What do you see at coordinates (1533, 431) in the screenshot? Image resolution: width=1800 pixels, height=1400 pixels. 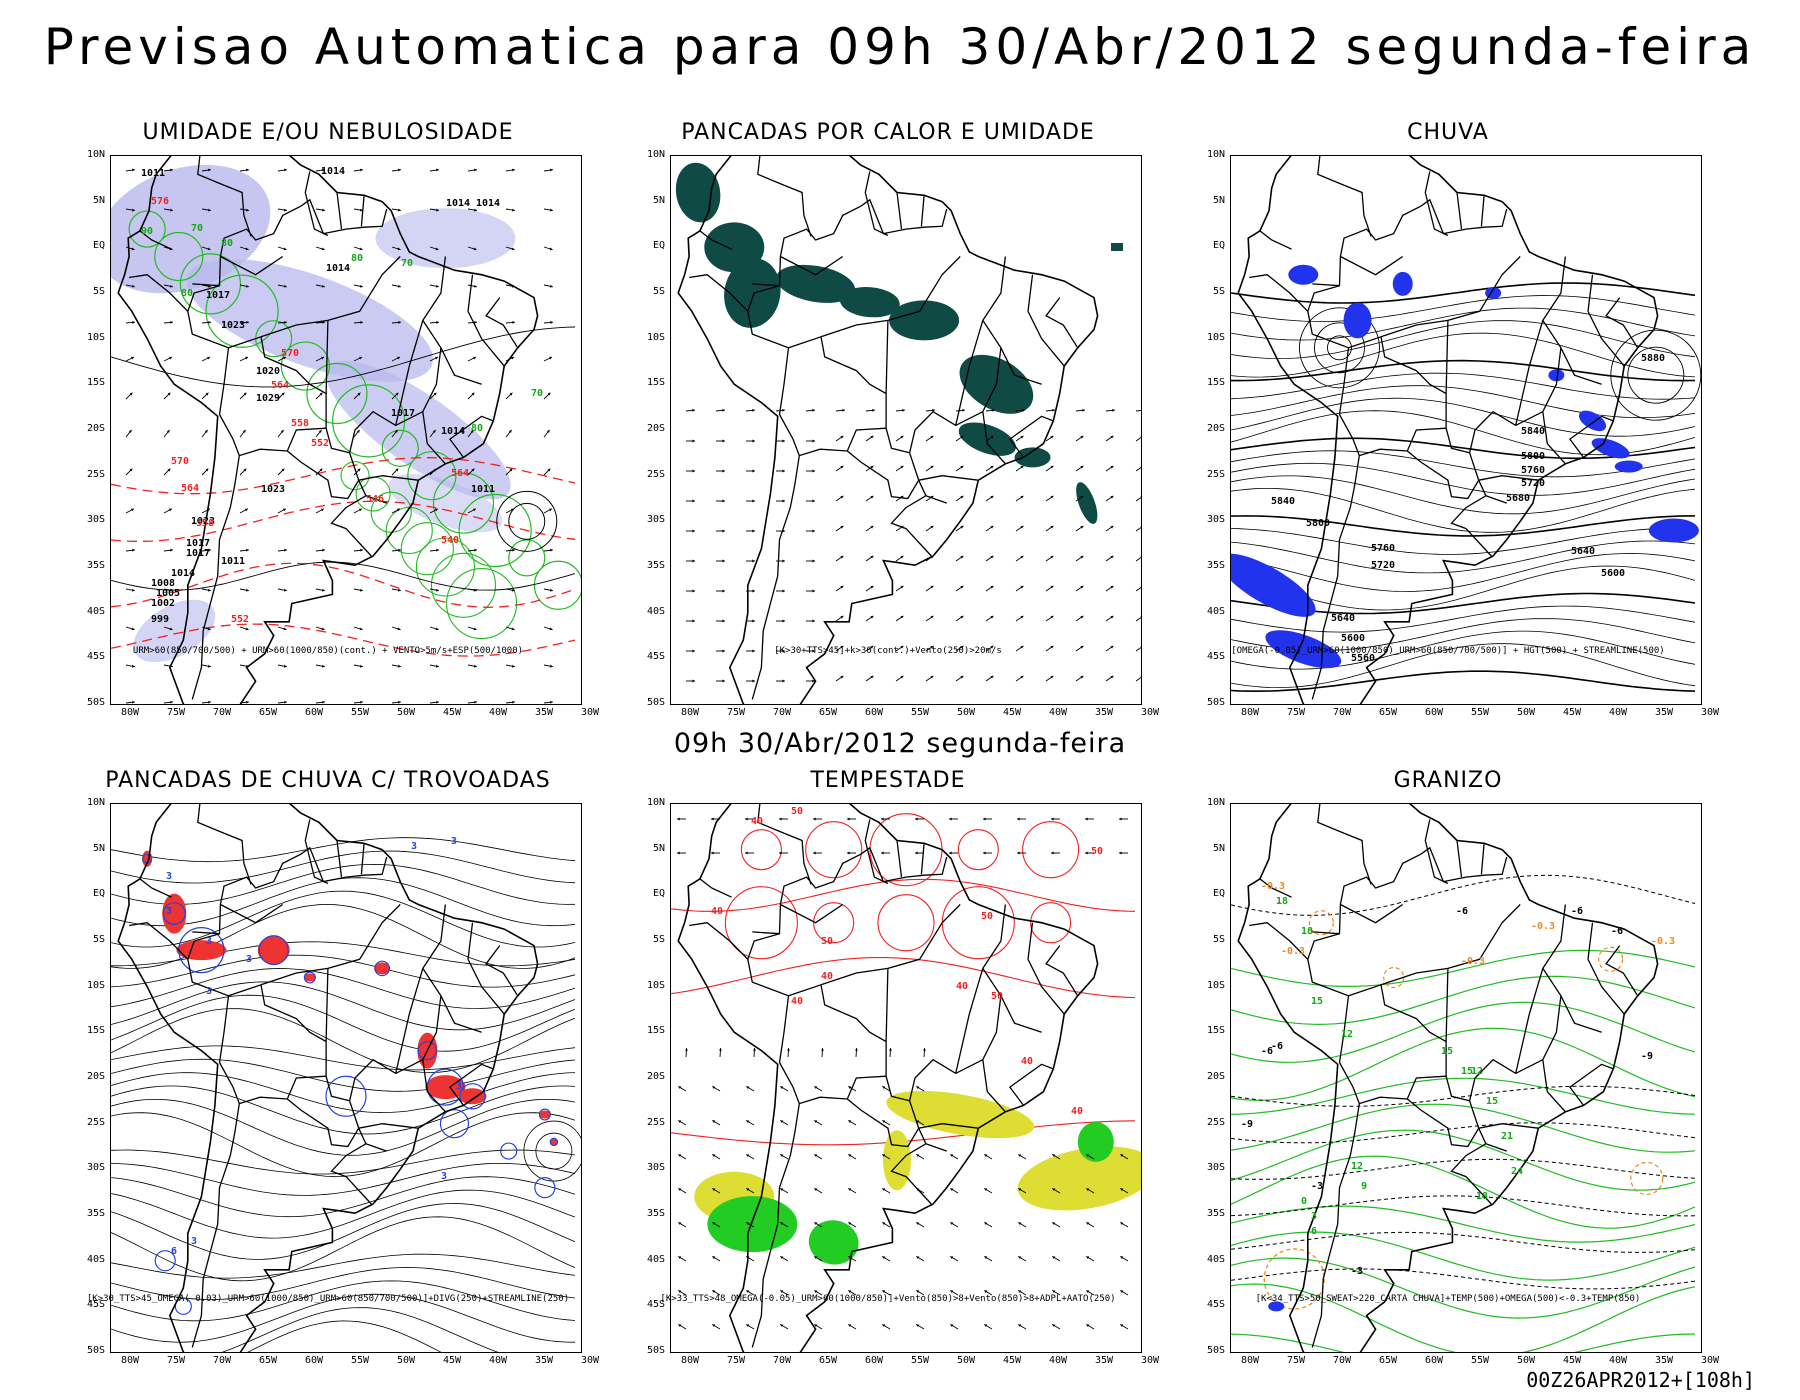 I see `contour-label: 5840` at bounding box center [1533, 431].